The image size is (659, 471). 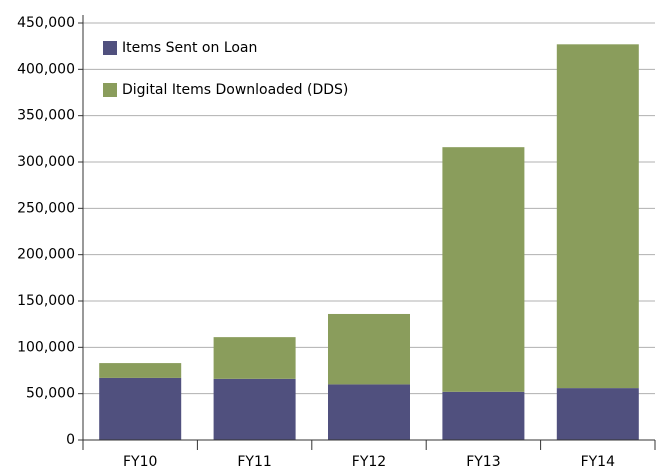 What do you see at coordinates (46, 301) in the screenshot?
I see `y-tick-label: 150,000` at bounding box center [46, 301].